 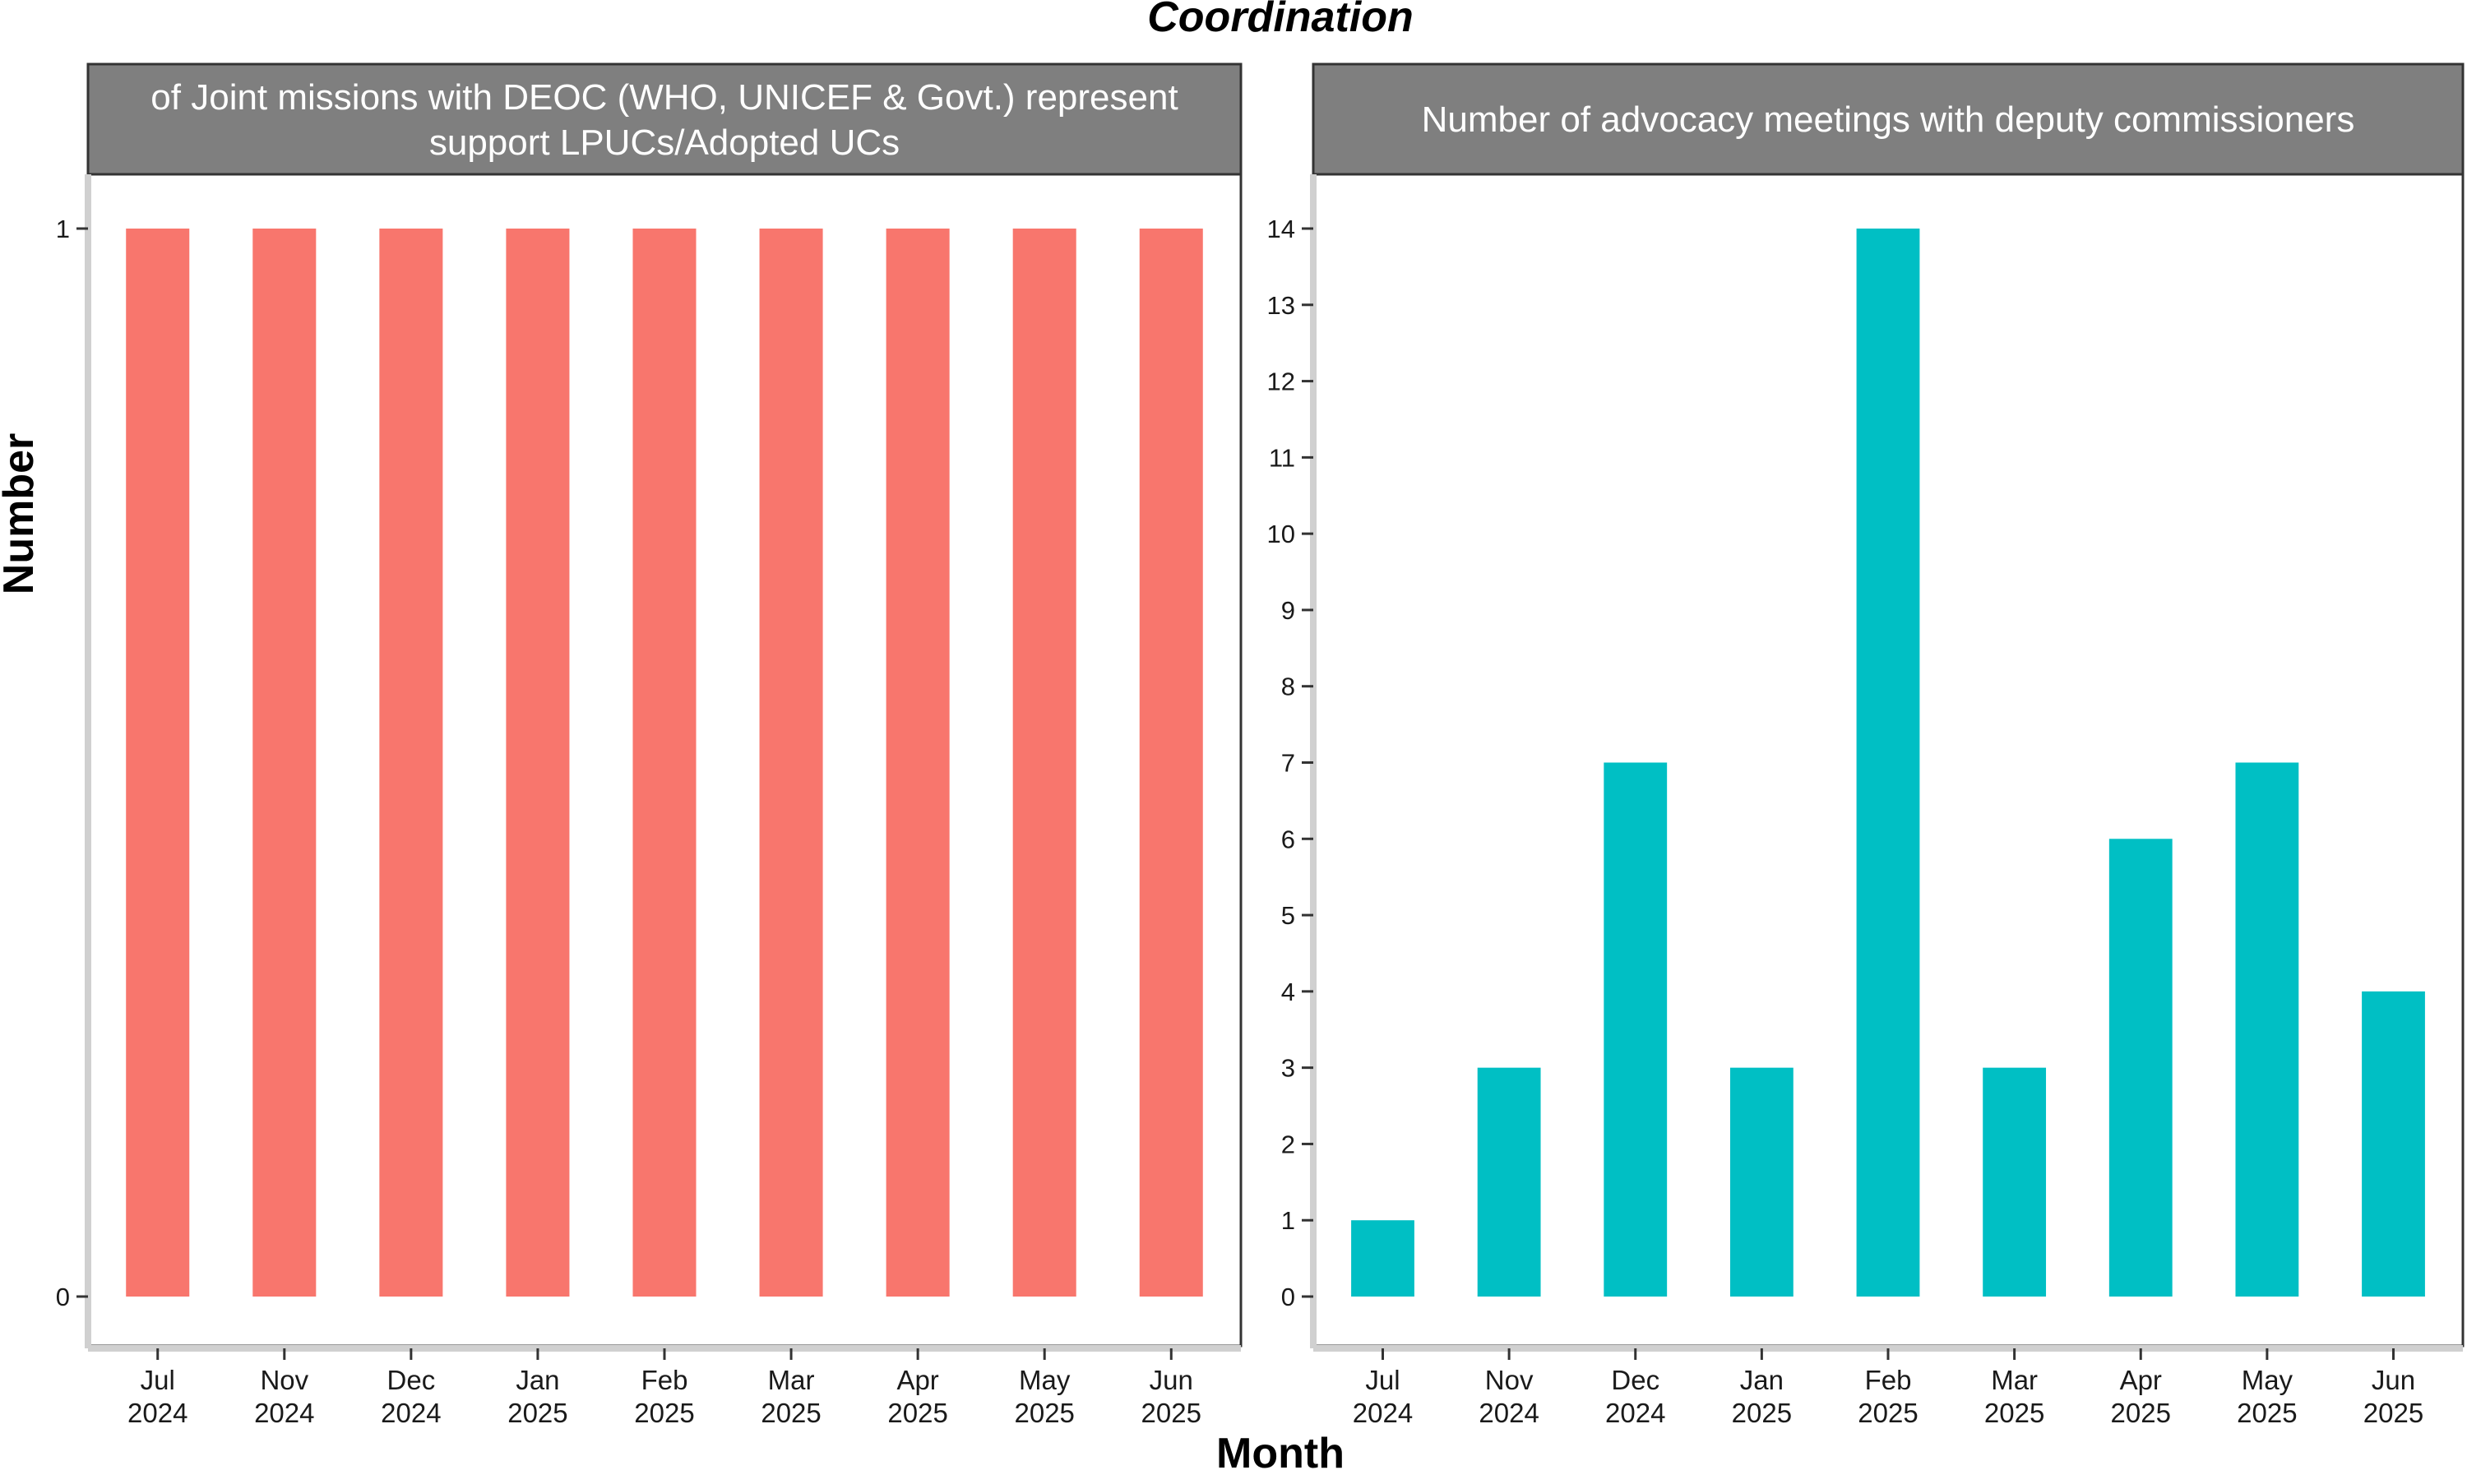 I want to click on chart-title: Coordination, so click(x=1280, y=20).